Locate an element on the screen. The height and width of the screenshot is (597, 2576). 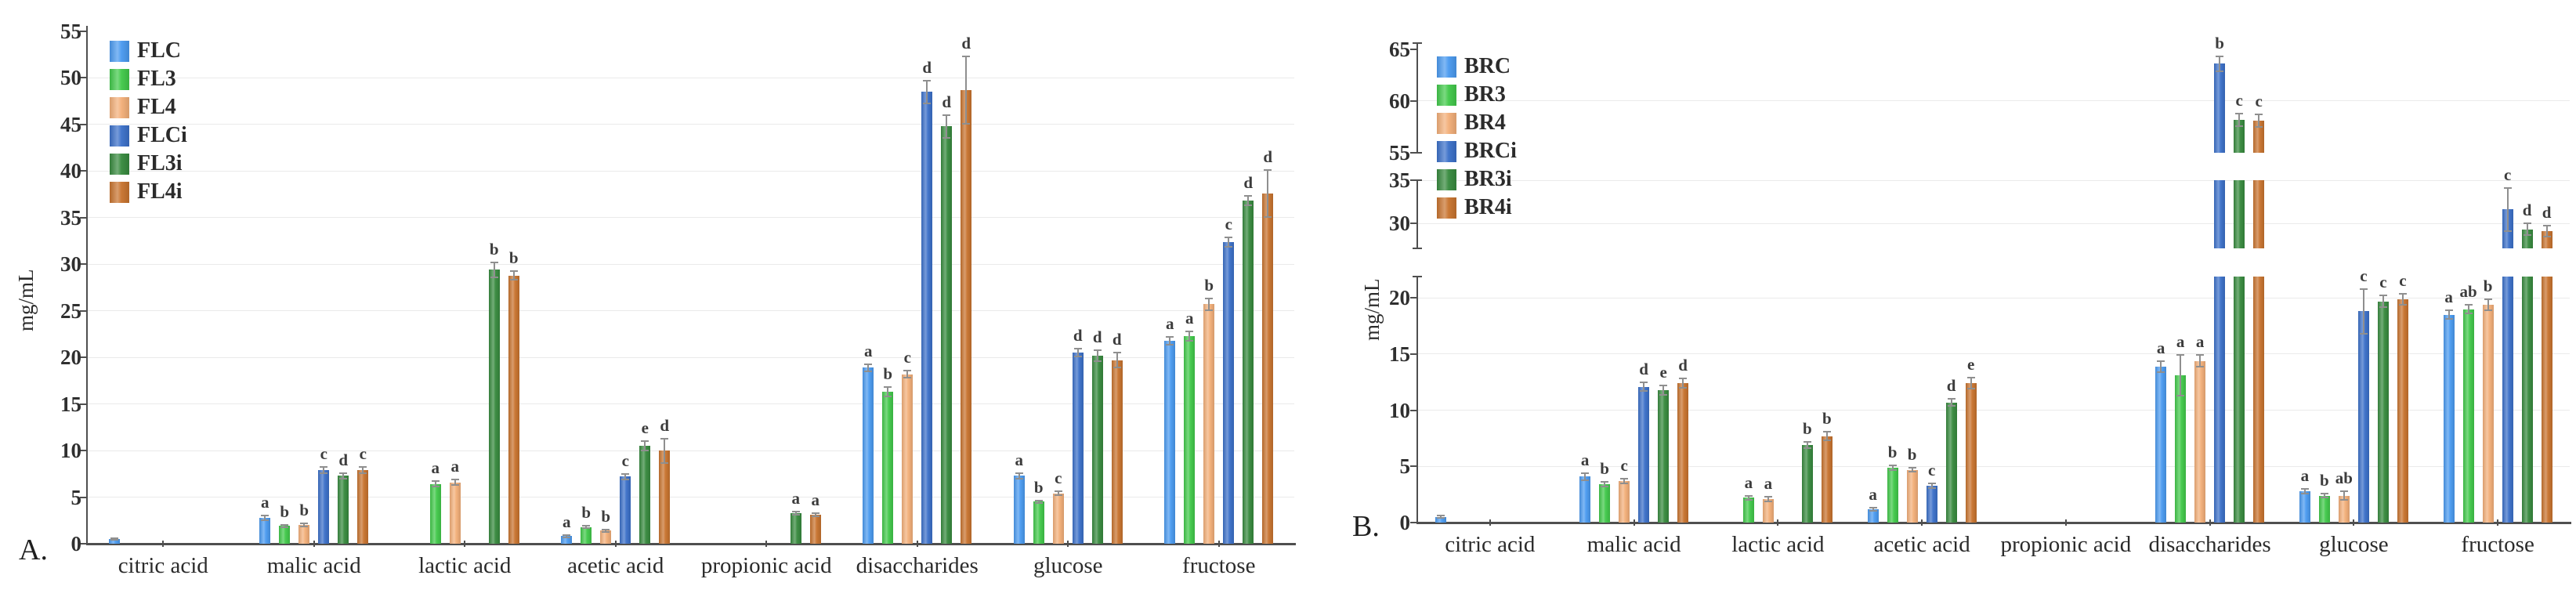
y-tick-label: 40 is located at coordinates (71, 171).